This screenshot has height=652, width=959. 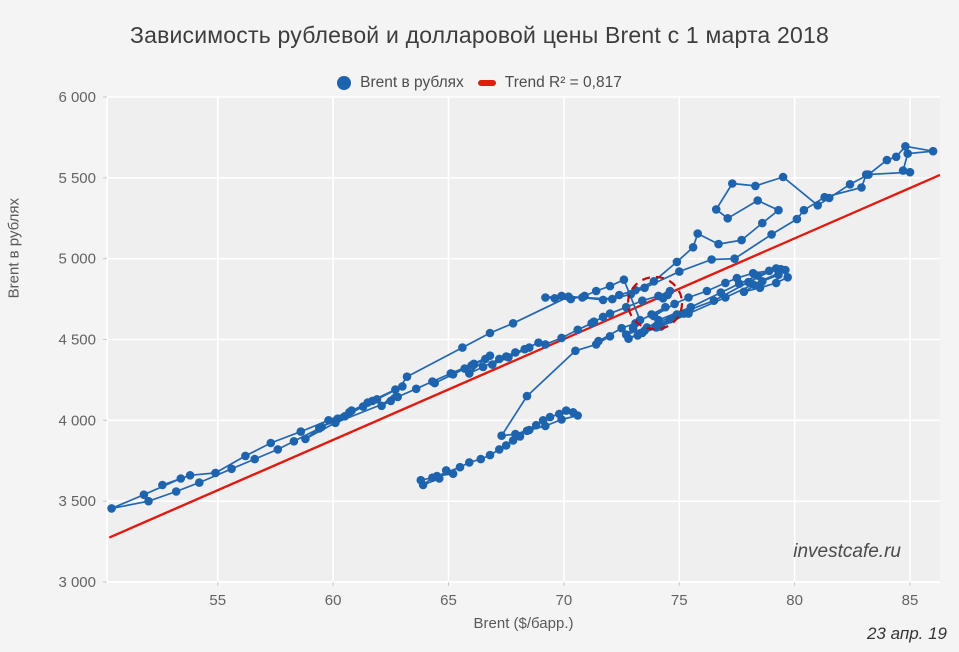 I want to click on watermark: investcafe.ru, so click(x=847, y=551).